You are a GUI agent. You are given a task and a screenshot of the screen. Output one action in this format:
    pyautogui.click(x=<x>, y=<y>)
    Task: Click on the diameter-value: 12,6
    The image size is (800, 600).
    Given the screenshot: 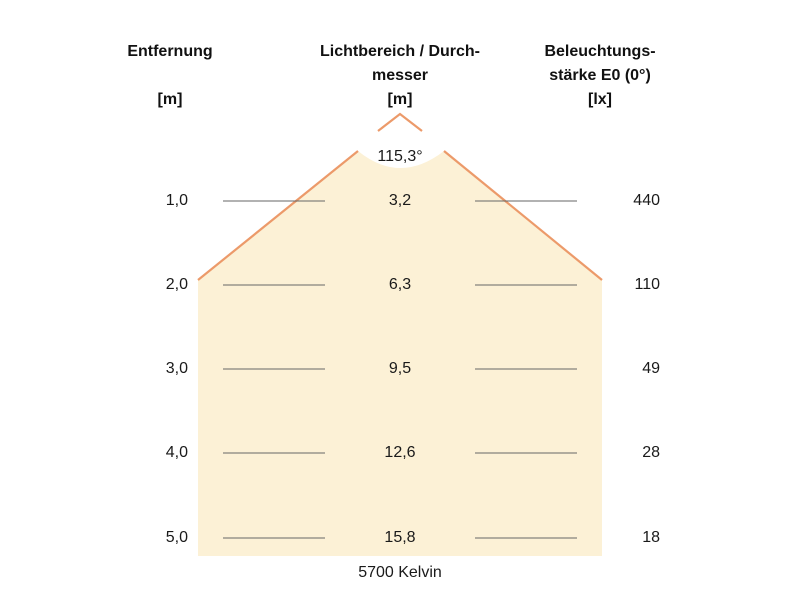 What is the action you would take?
    pyautogui.click(x=400, y=452)
    